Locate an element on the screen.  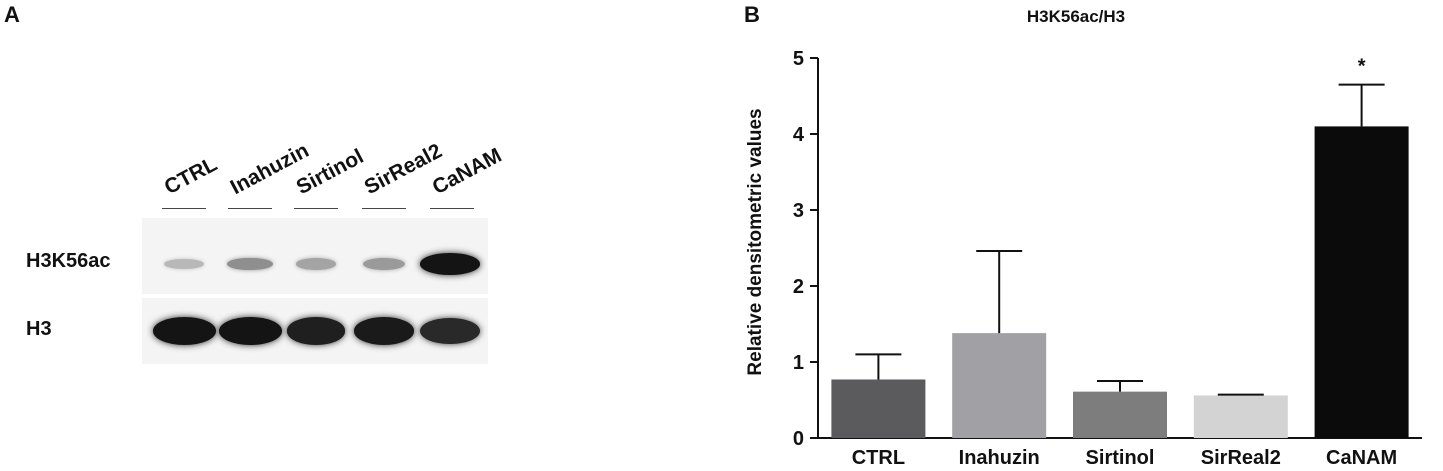
lane-divider-ctrl is located at coordinates (184, 208).